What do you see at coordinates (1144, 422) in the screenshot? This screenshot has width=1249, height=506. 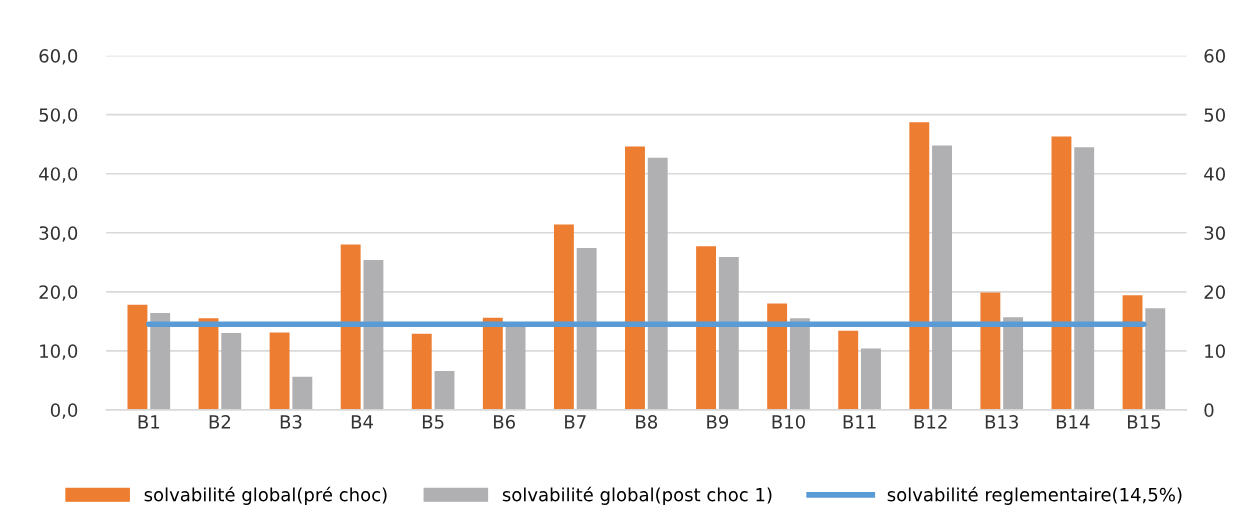 I see `x-tick-label: B15` at bounding box center [1144, 422].